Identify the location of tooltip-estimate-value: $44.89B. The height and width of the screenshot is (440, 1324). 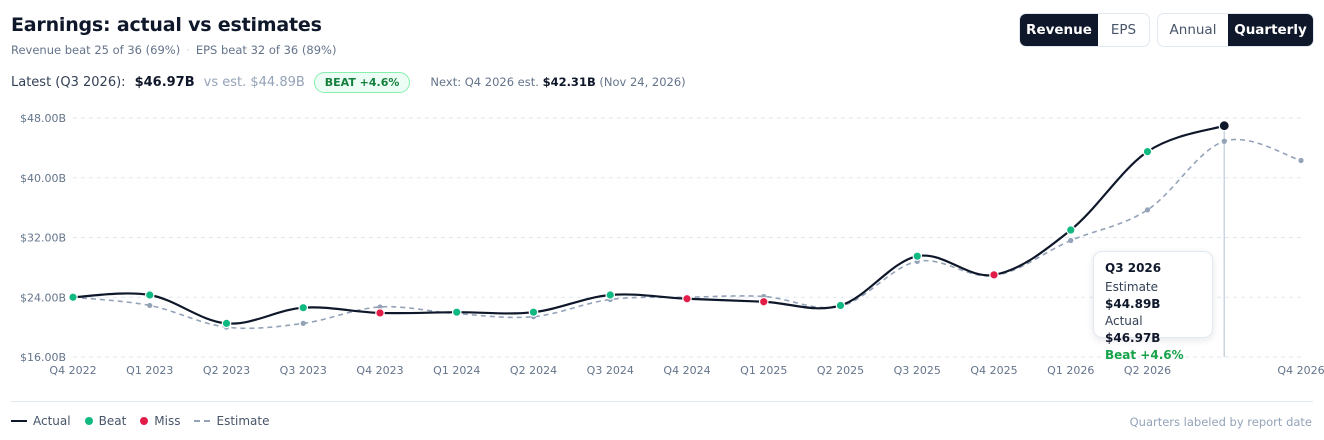
(1133, 304).